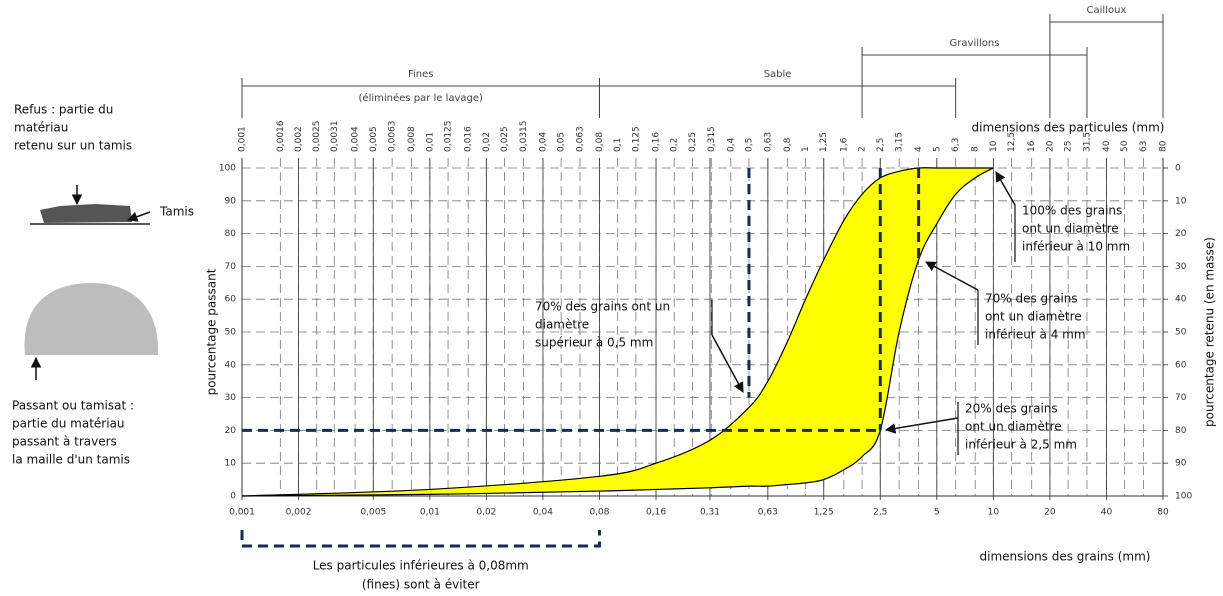 The height and width of the screenshot is (596, 1223). Describe the element at coordinates (393, 137) in the screenshot. I see `x2-tick-label: 0,0063` at that location.